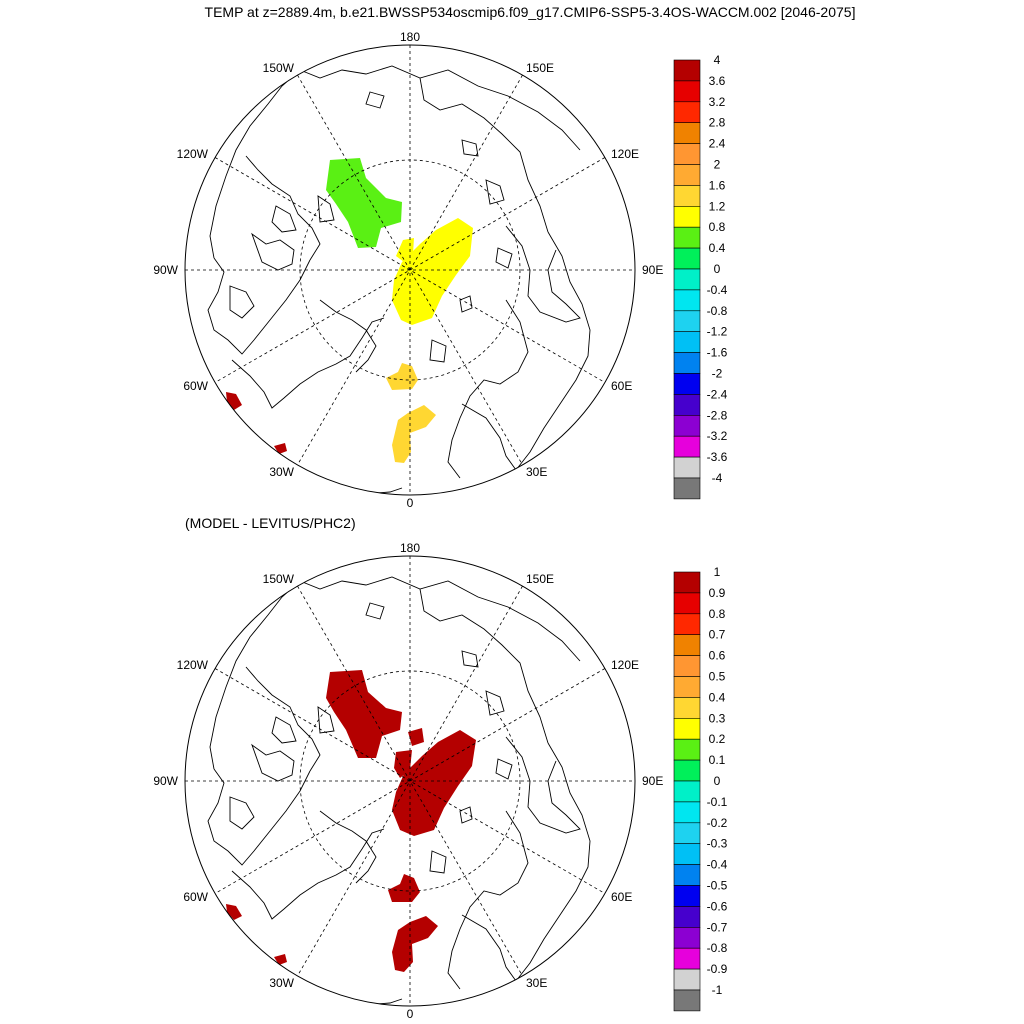  I want to click on colorbar-label: -0.1, so click(717, 802).